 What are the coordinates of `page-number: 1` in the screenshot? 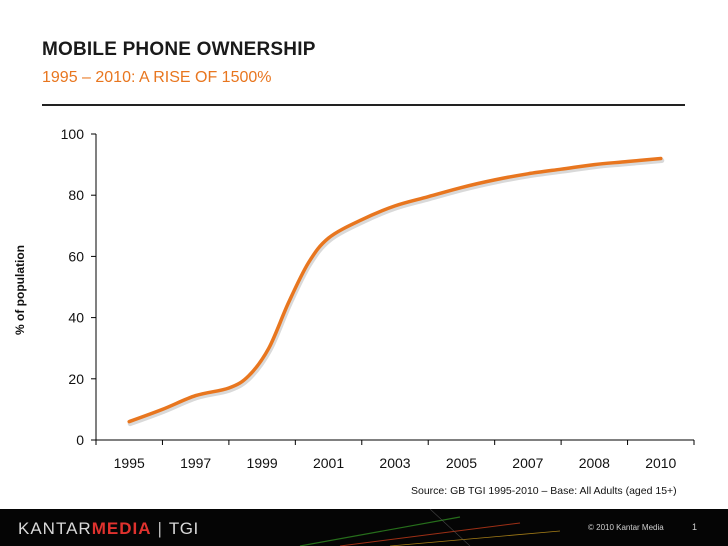 It's located at (695, 527).